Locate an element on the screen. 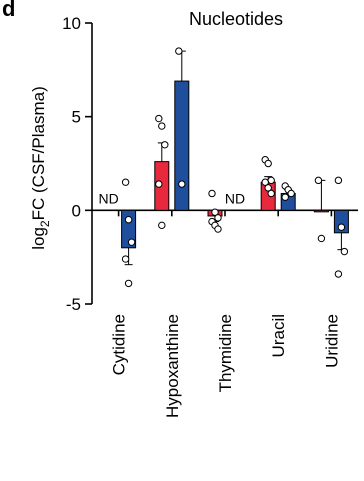 The width and height of the screenshot is (364, 481). bar-red is located at coordinates (321, 211).